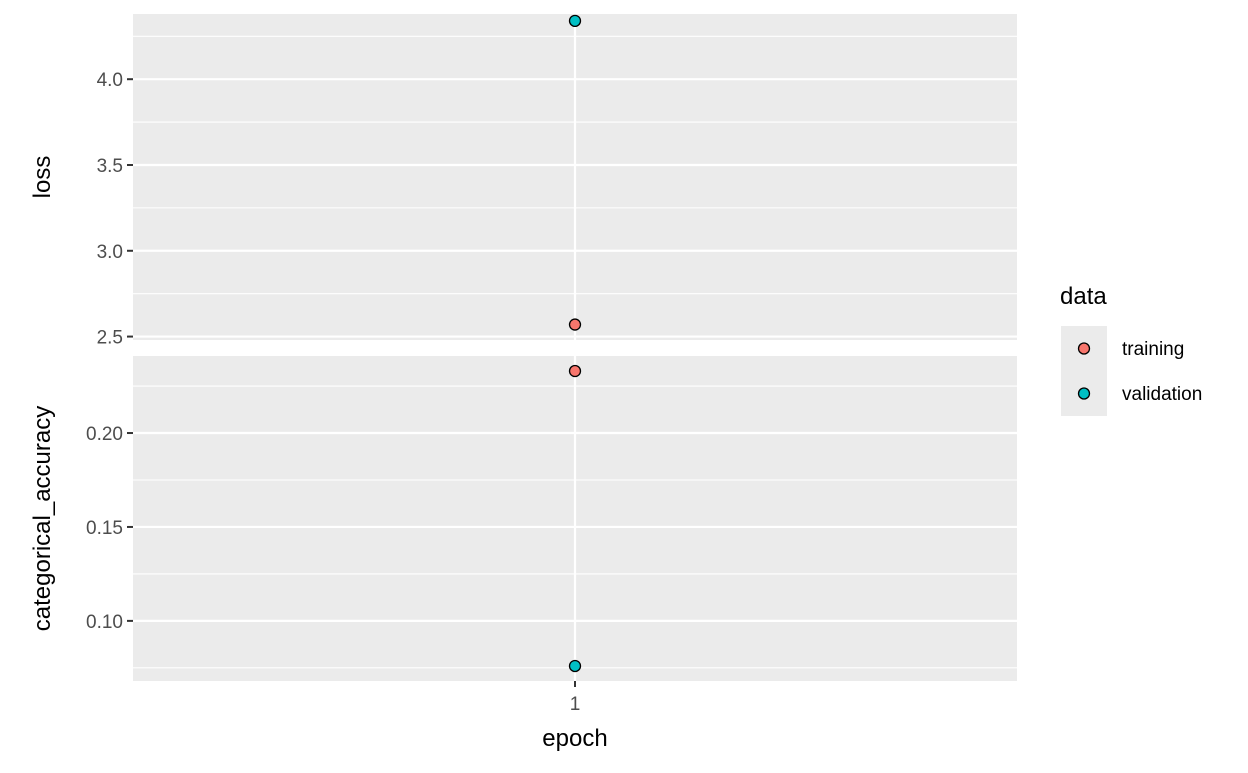  I want to click on y-tick-label-p2-2: 0.15, so click(104, 528).